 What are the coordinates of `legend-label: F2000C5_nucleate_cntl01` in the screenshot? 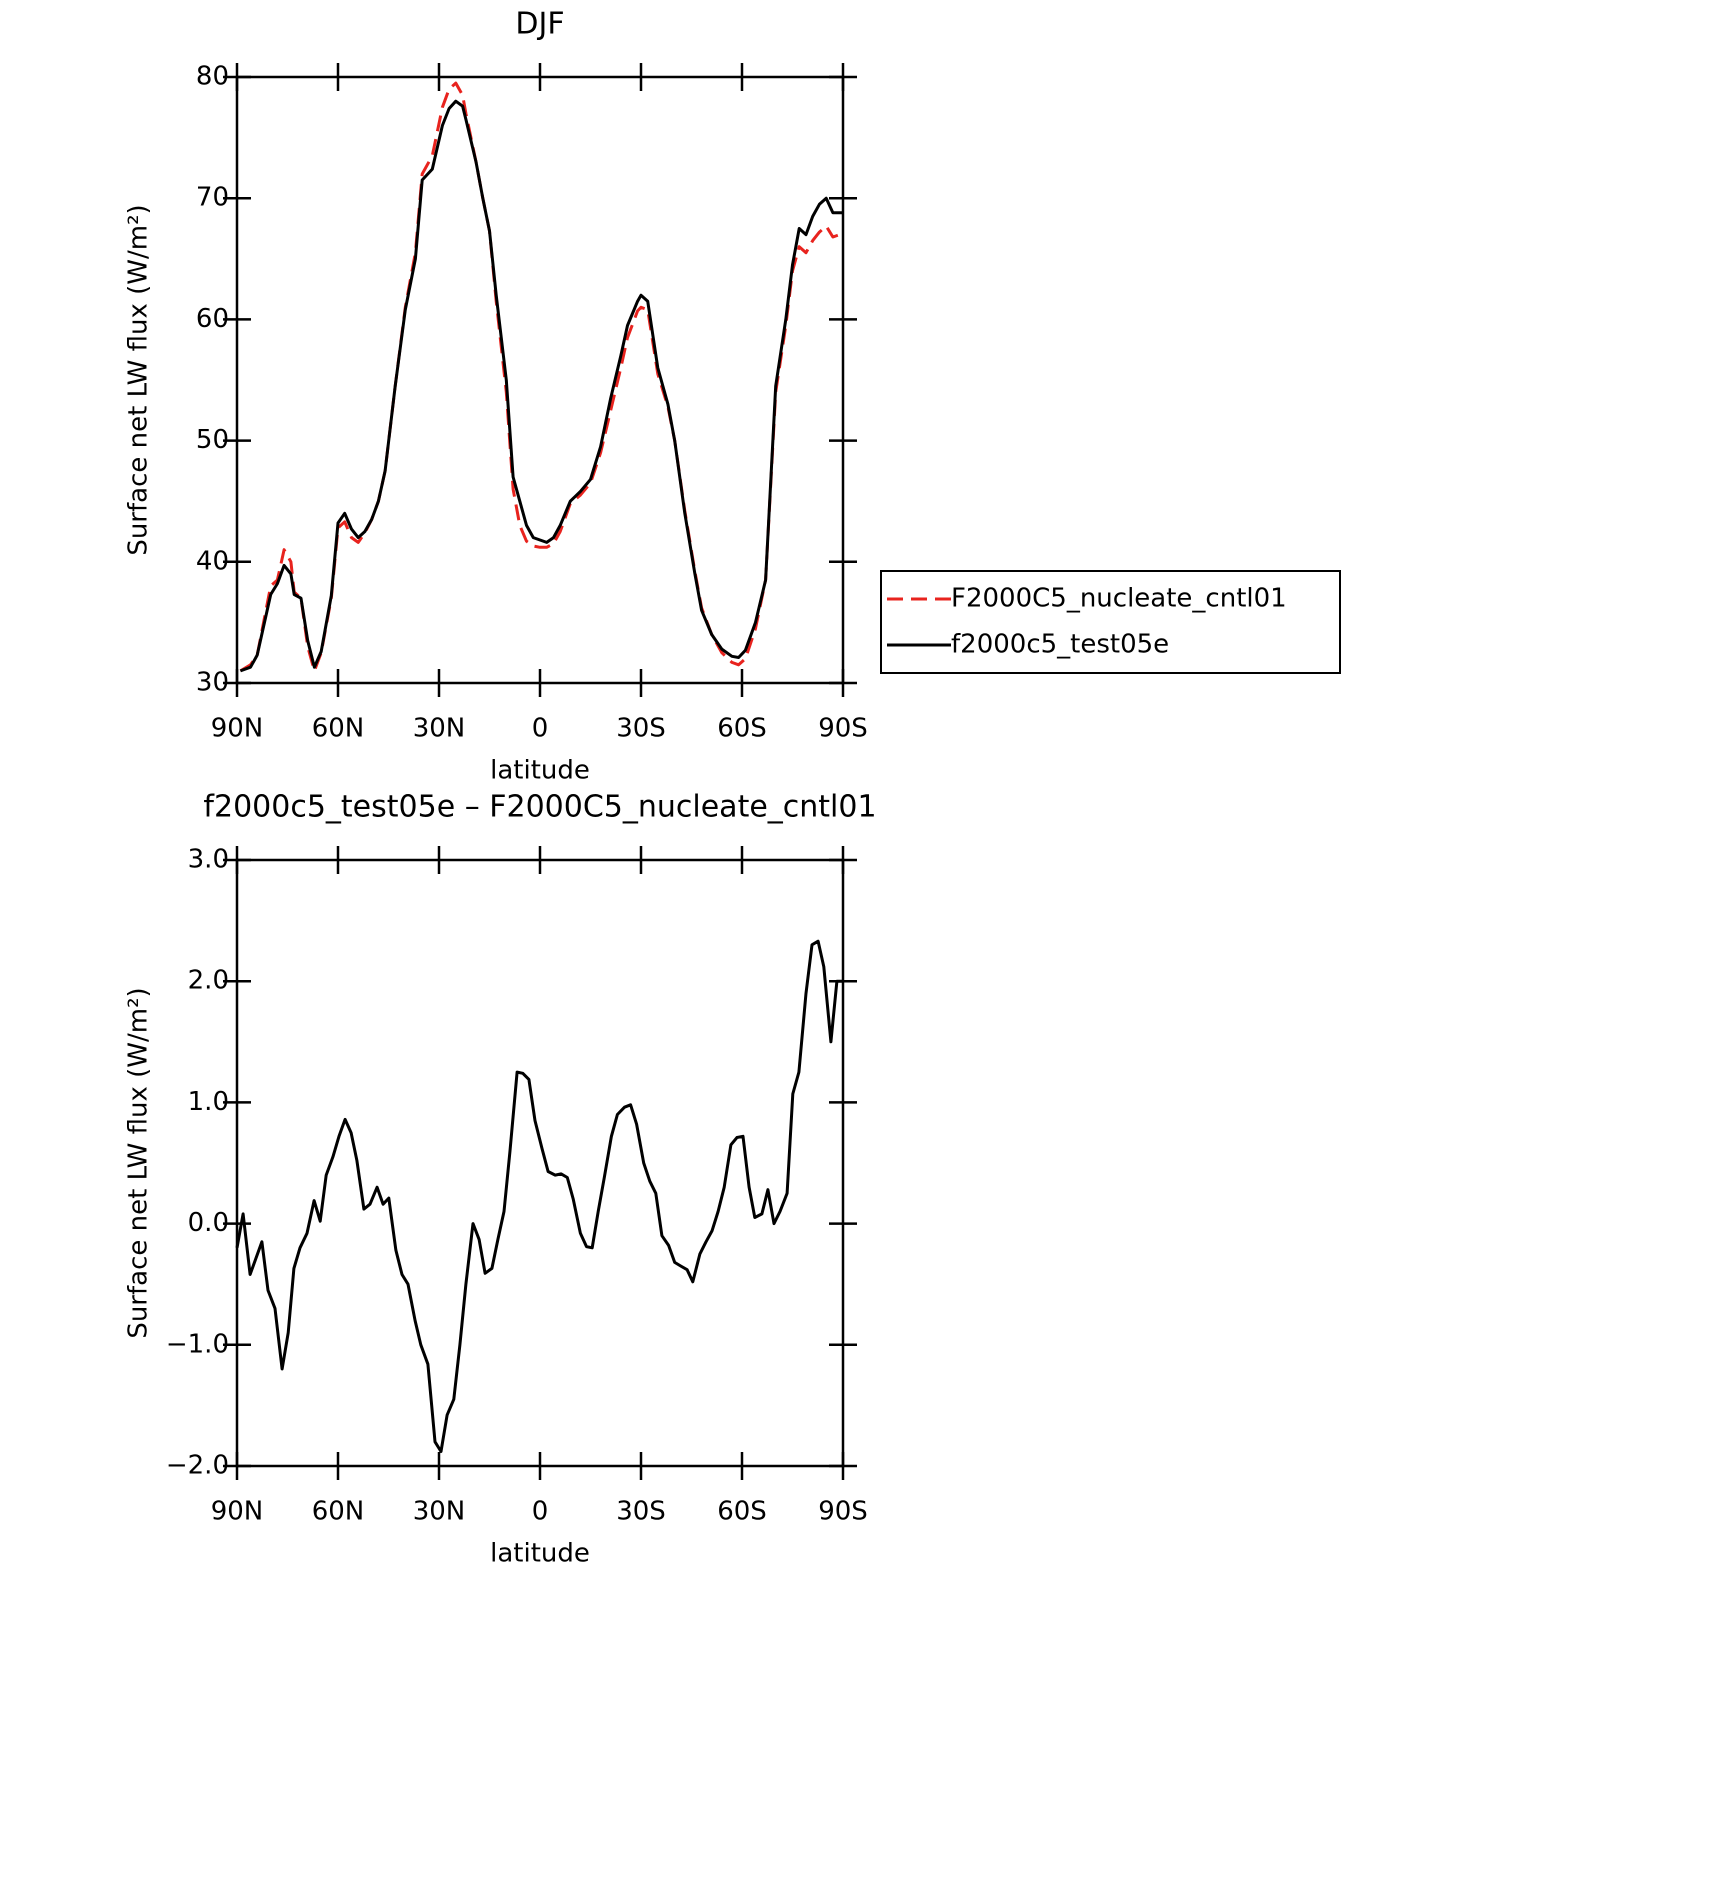 It's located at (1119, 599).